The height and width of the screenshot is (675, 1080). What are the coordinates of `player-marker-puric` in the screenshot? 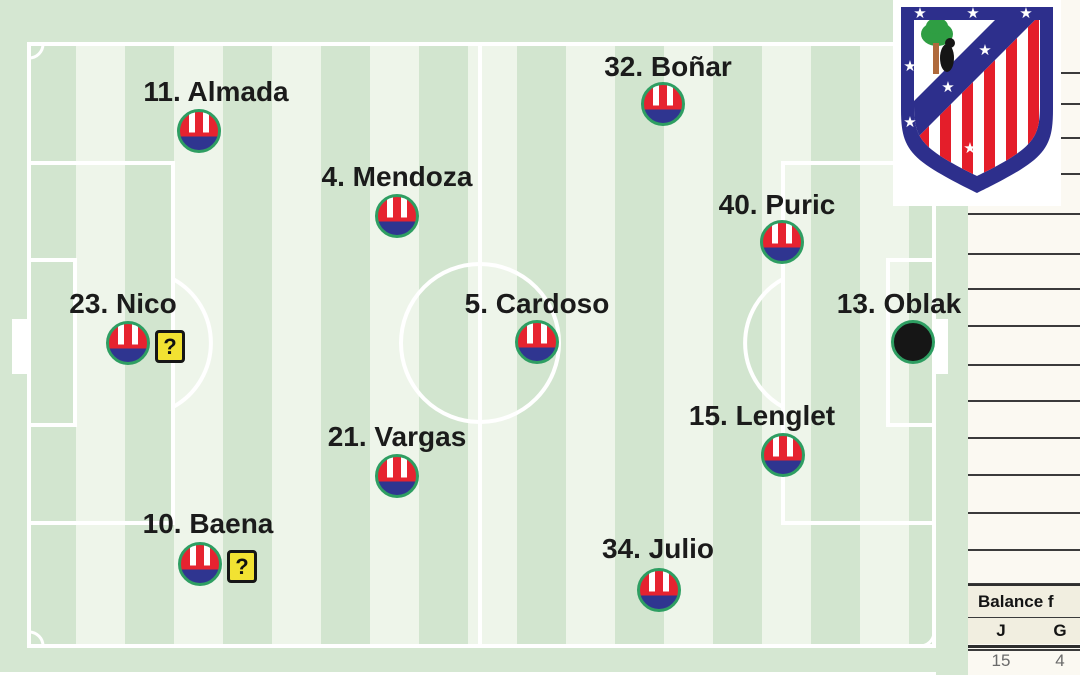 It's located at (782, 242).